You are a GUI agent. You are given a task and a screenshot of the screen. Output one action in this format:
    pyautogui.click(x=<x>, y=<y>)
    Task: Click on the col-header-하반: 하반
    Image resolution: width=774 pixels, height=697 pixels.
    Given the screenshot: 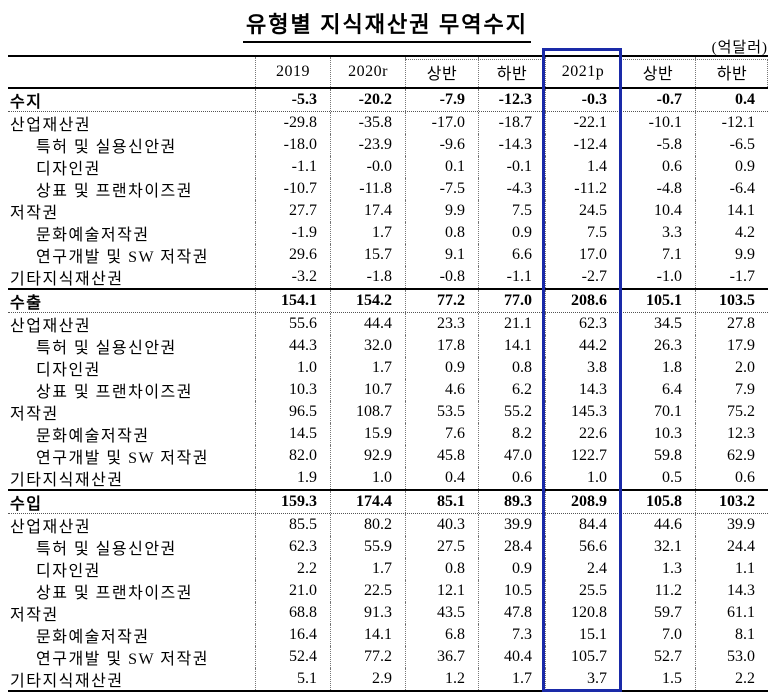 What is the action you would take?
    pyautogui.click(x=731, y=72)
    